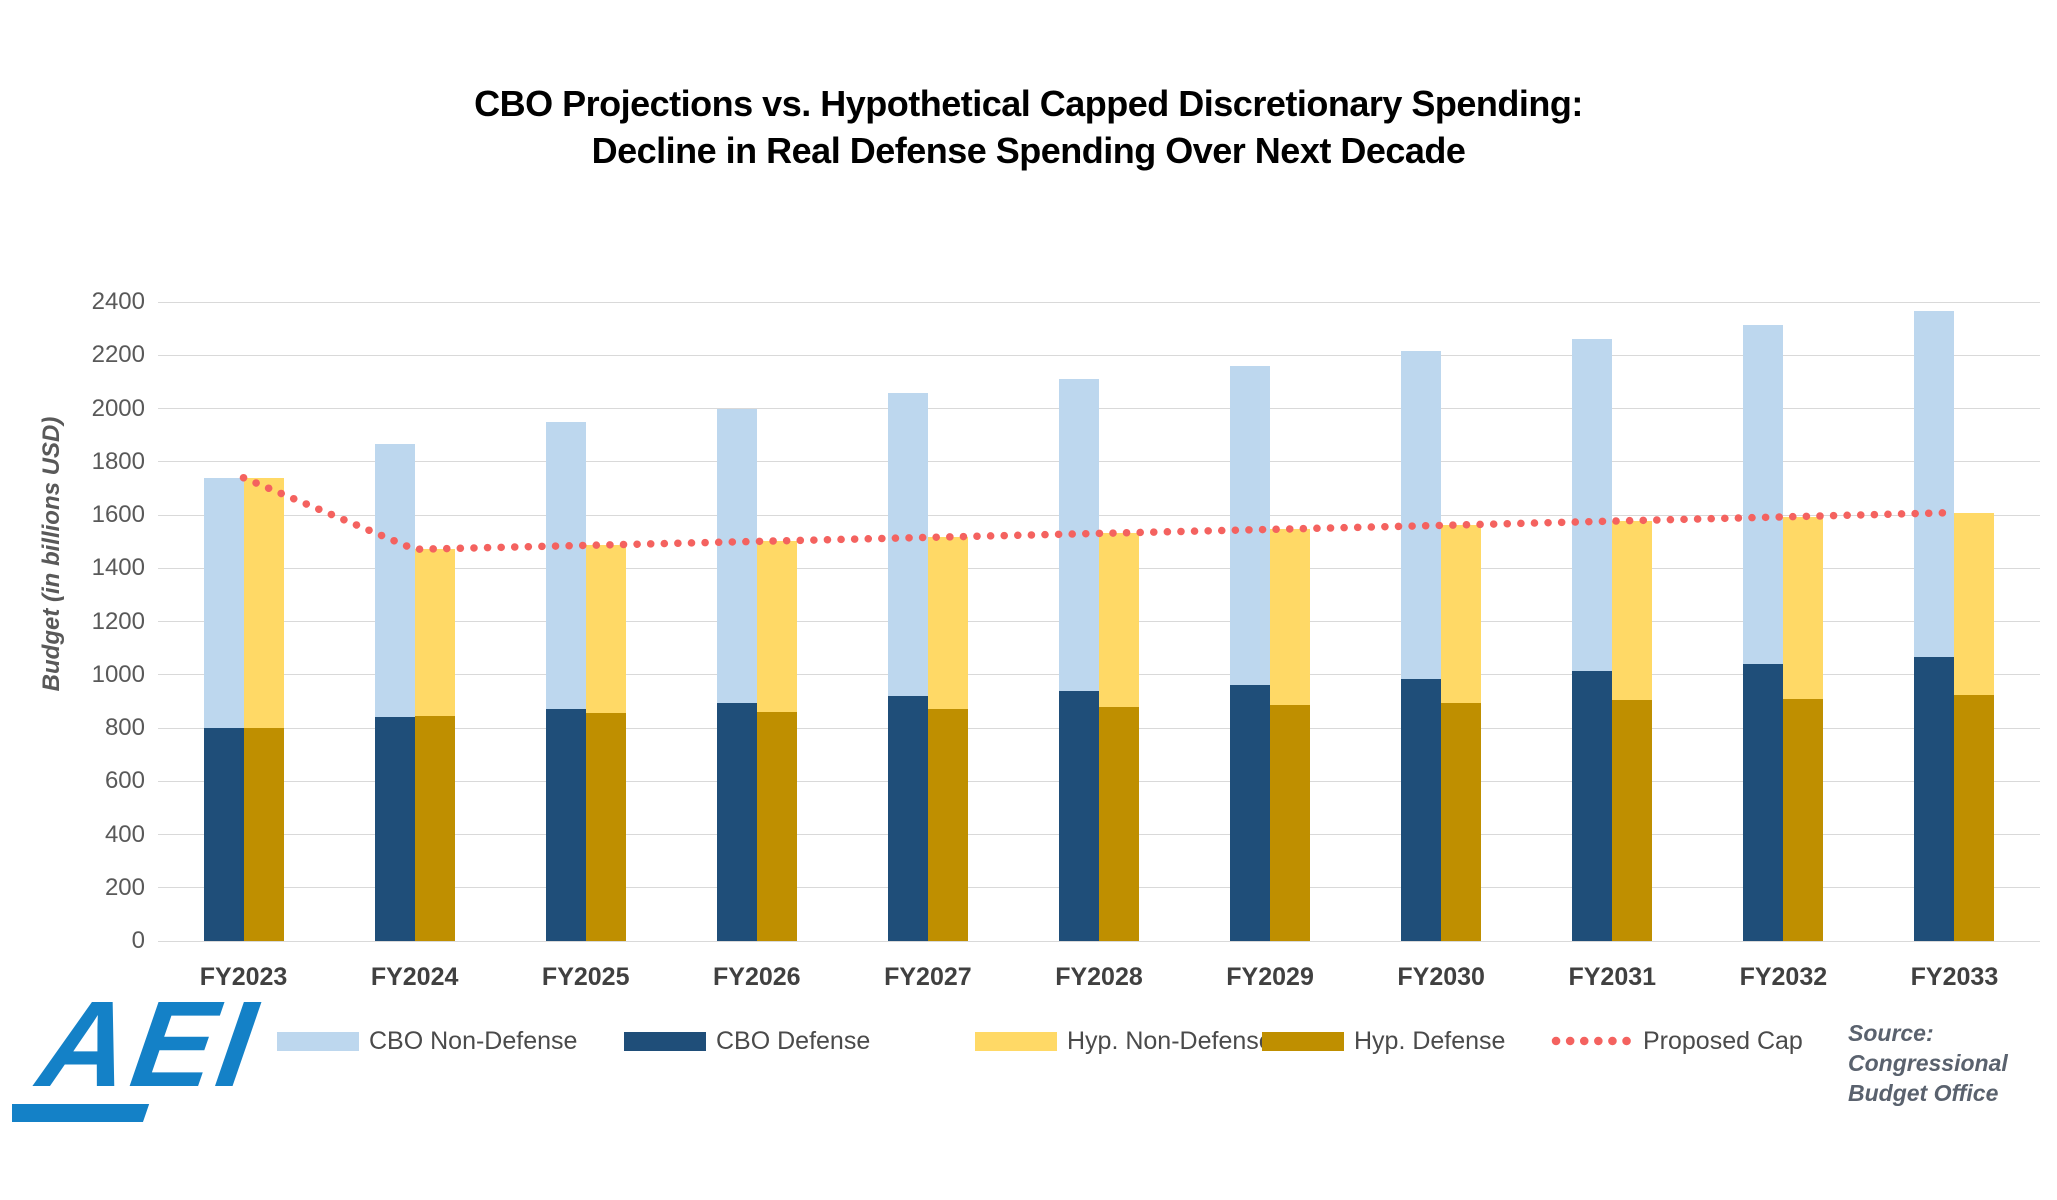 The width and height of the screenshot is (2057, 1200). Describe the element at coordinates (1079, 535) in the screenshot. I see `bar-segment-cbo-non-defense-fy2028` at that location.